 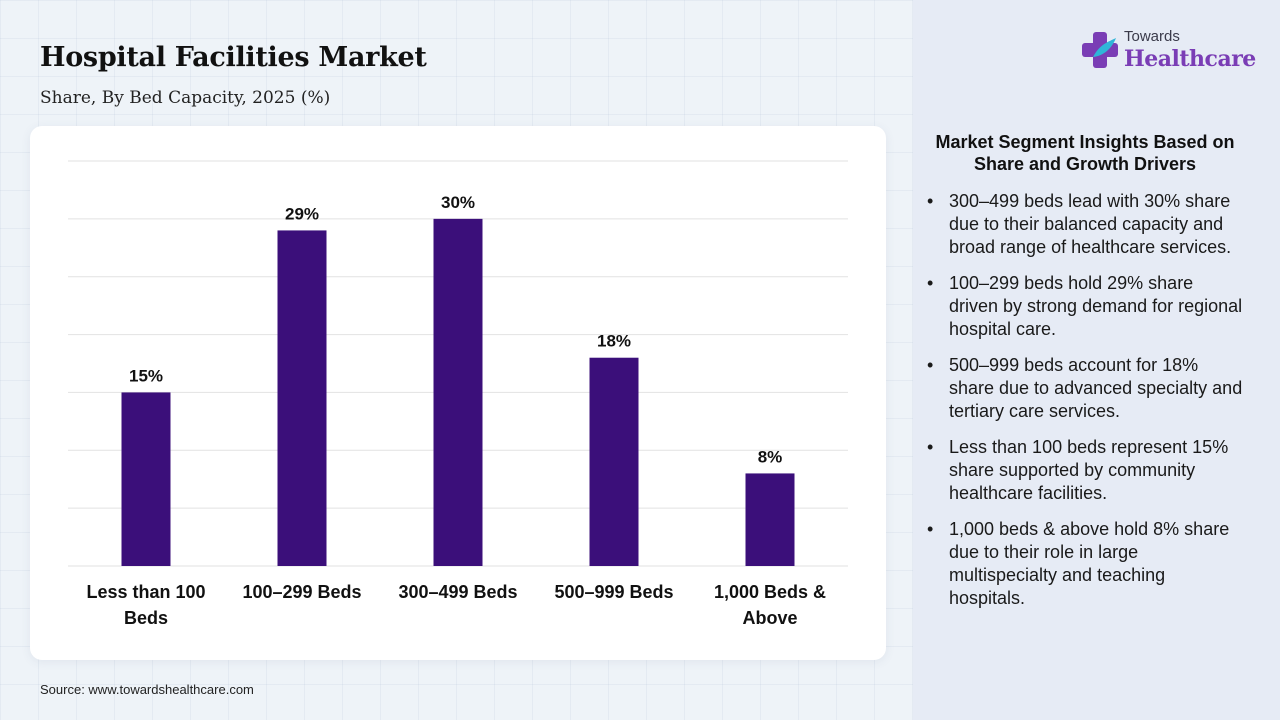 I want to click on x-tick-label: 100–299 Beds, so click(x=301, y=592).